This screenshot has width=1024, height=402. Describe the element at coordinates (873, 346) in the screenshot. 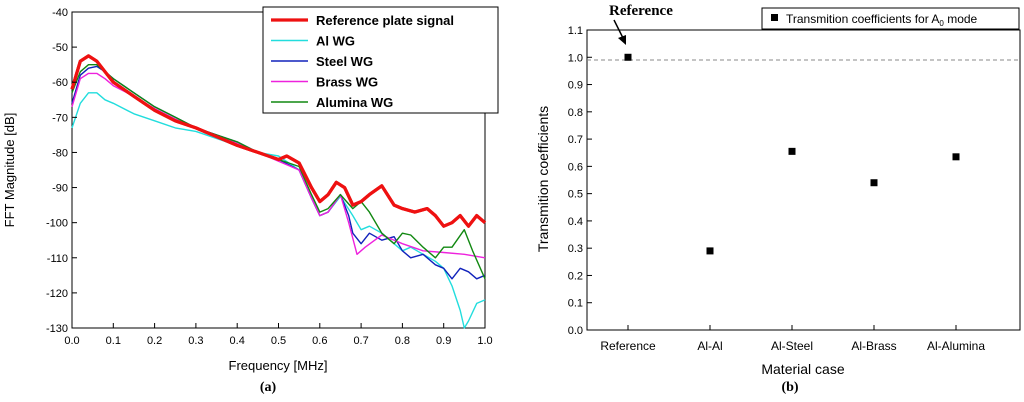

I see `chart-b-x-tick-label: Al-Brass` at that location.